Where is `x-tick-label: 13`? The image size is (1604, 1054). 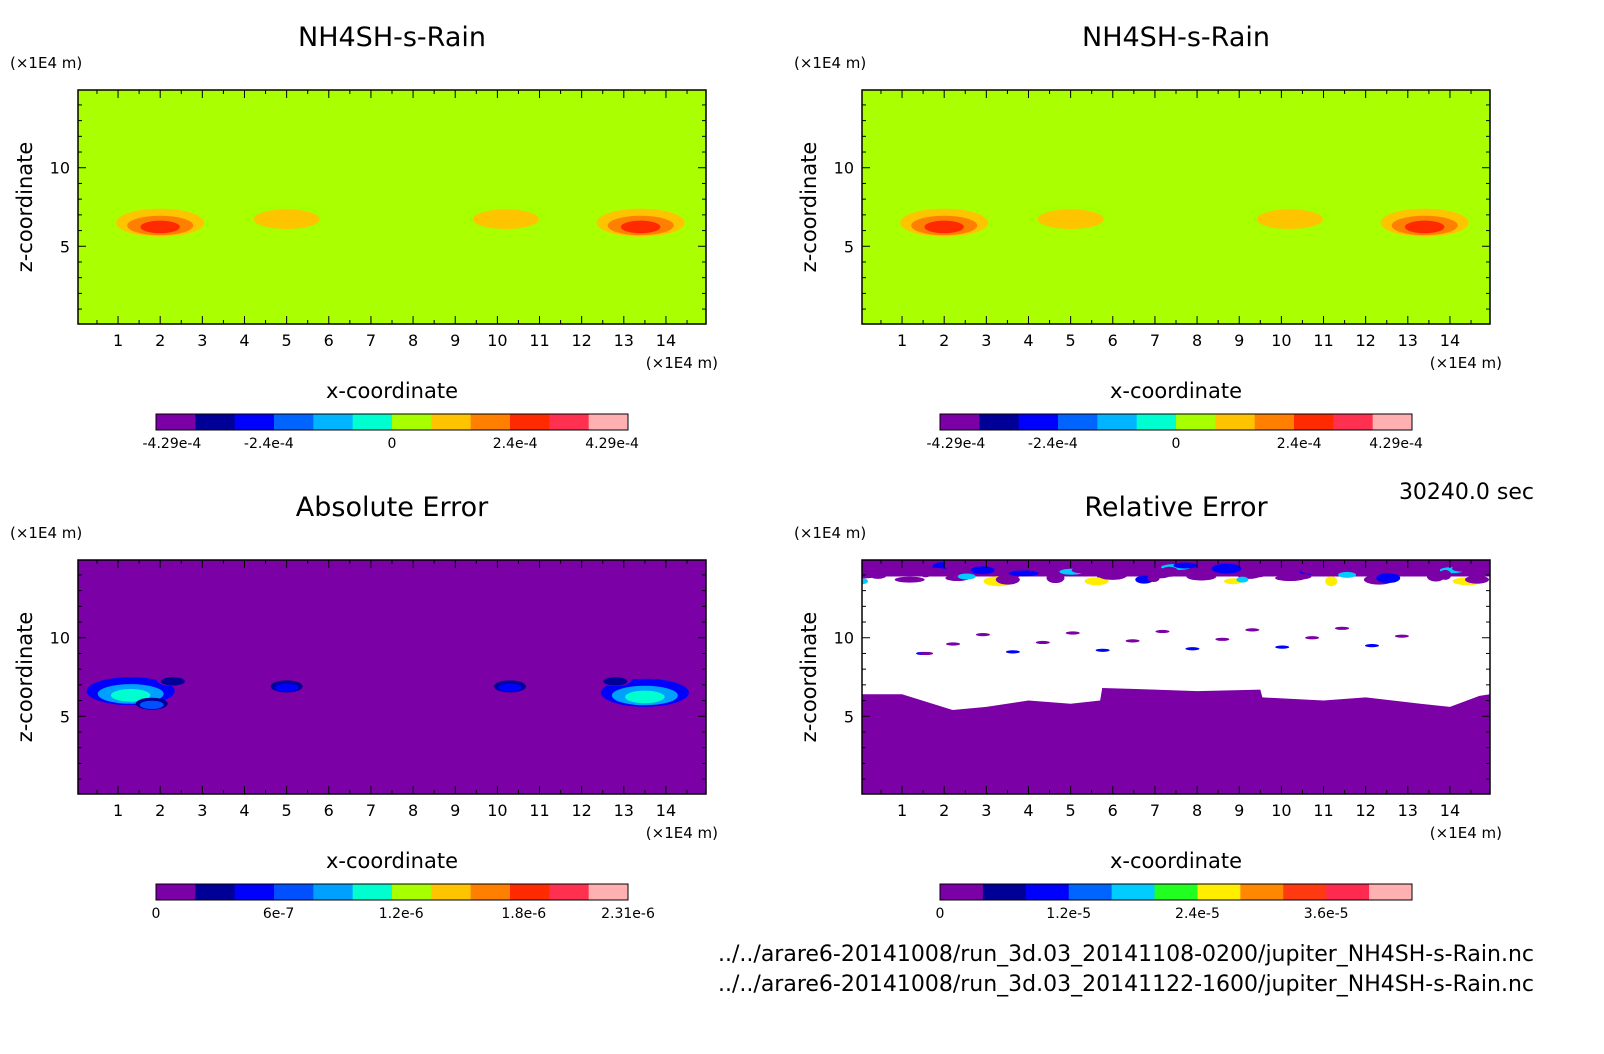
x-tick-label: 13 is located at coordinates (624, 810).